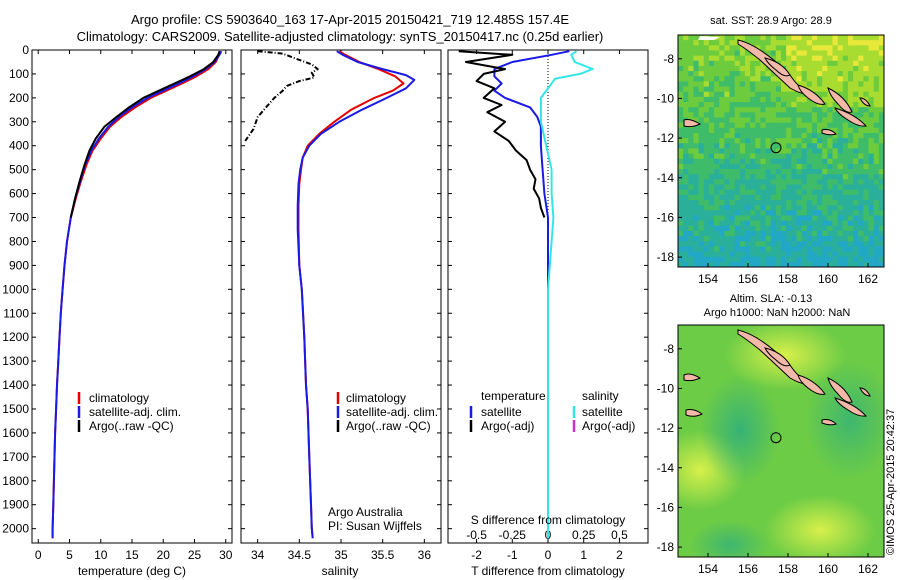  I want to click on legend-header-temperature: temperature, so click(513, 396).